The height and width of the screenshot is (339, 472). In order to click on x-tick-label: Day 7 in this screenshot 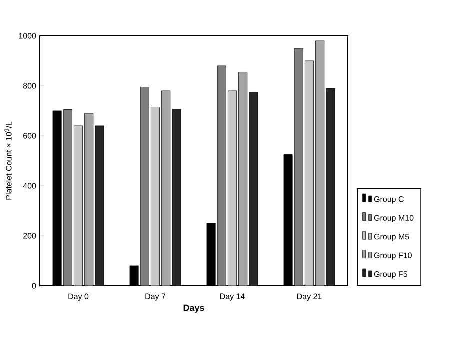, I will do `click(156, 297)`.